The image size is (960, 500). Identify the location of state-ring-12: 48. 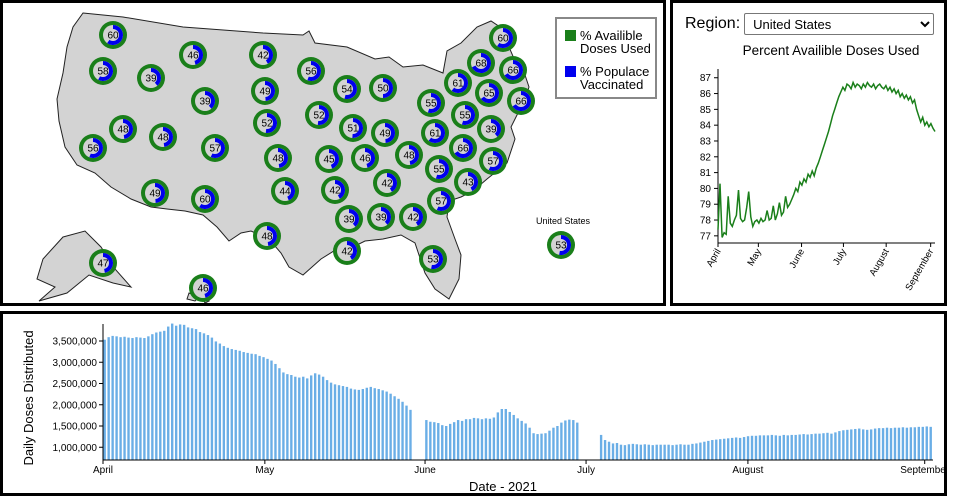
(123, 129).